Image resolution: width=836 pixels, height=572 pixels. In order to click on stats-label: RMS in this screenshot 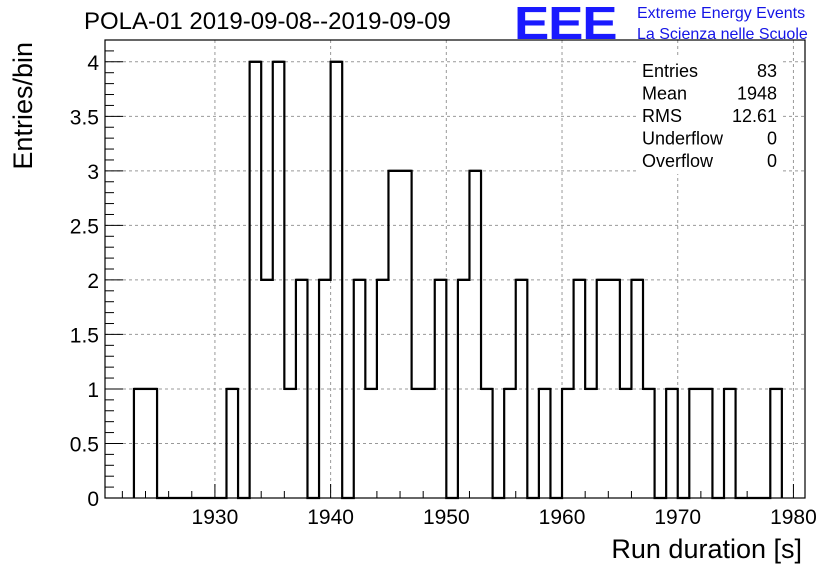, I will do `click(662, 116)`.